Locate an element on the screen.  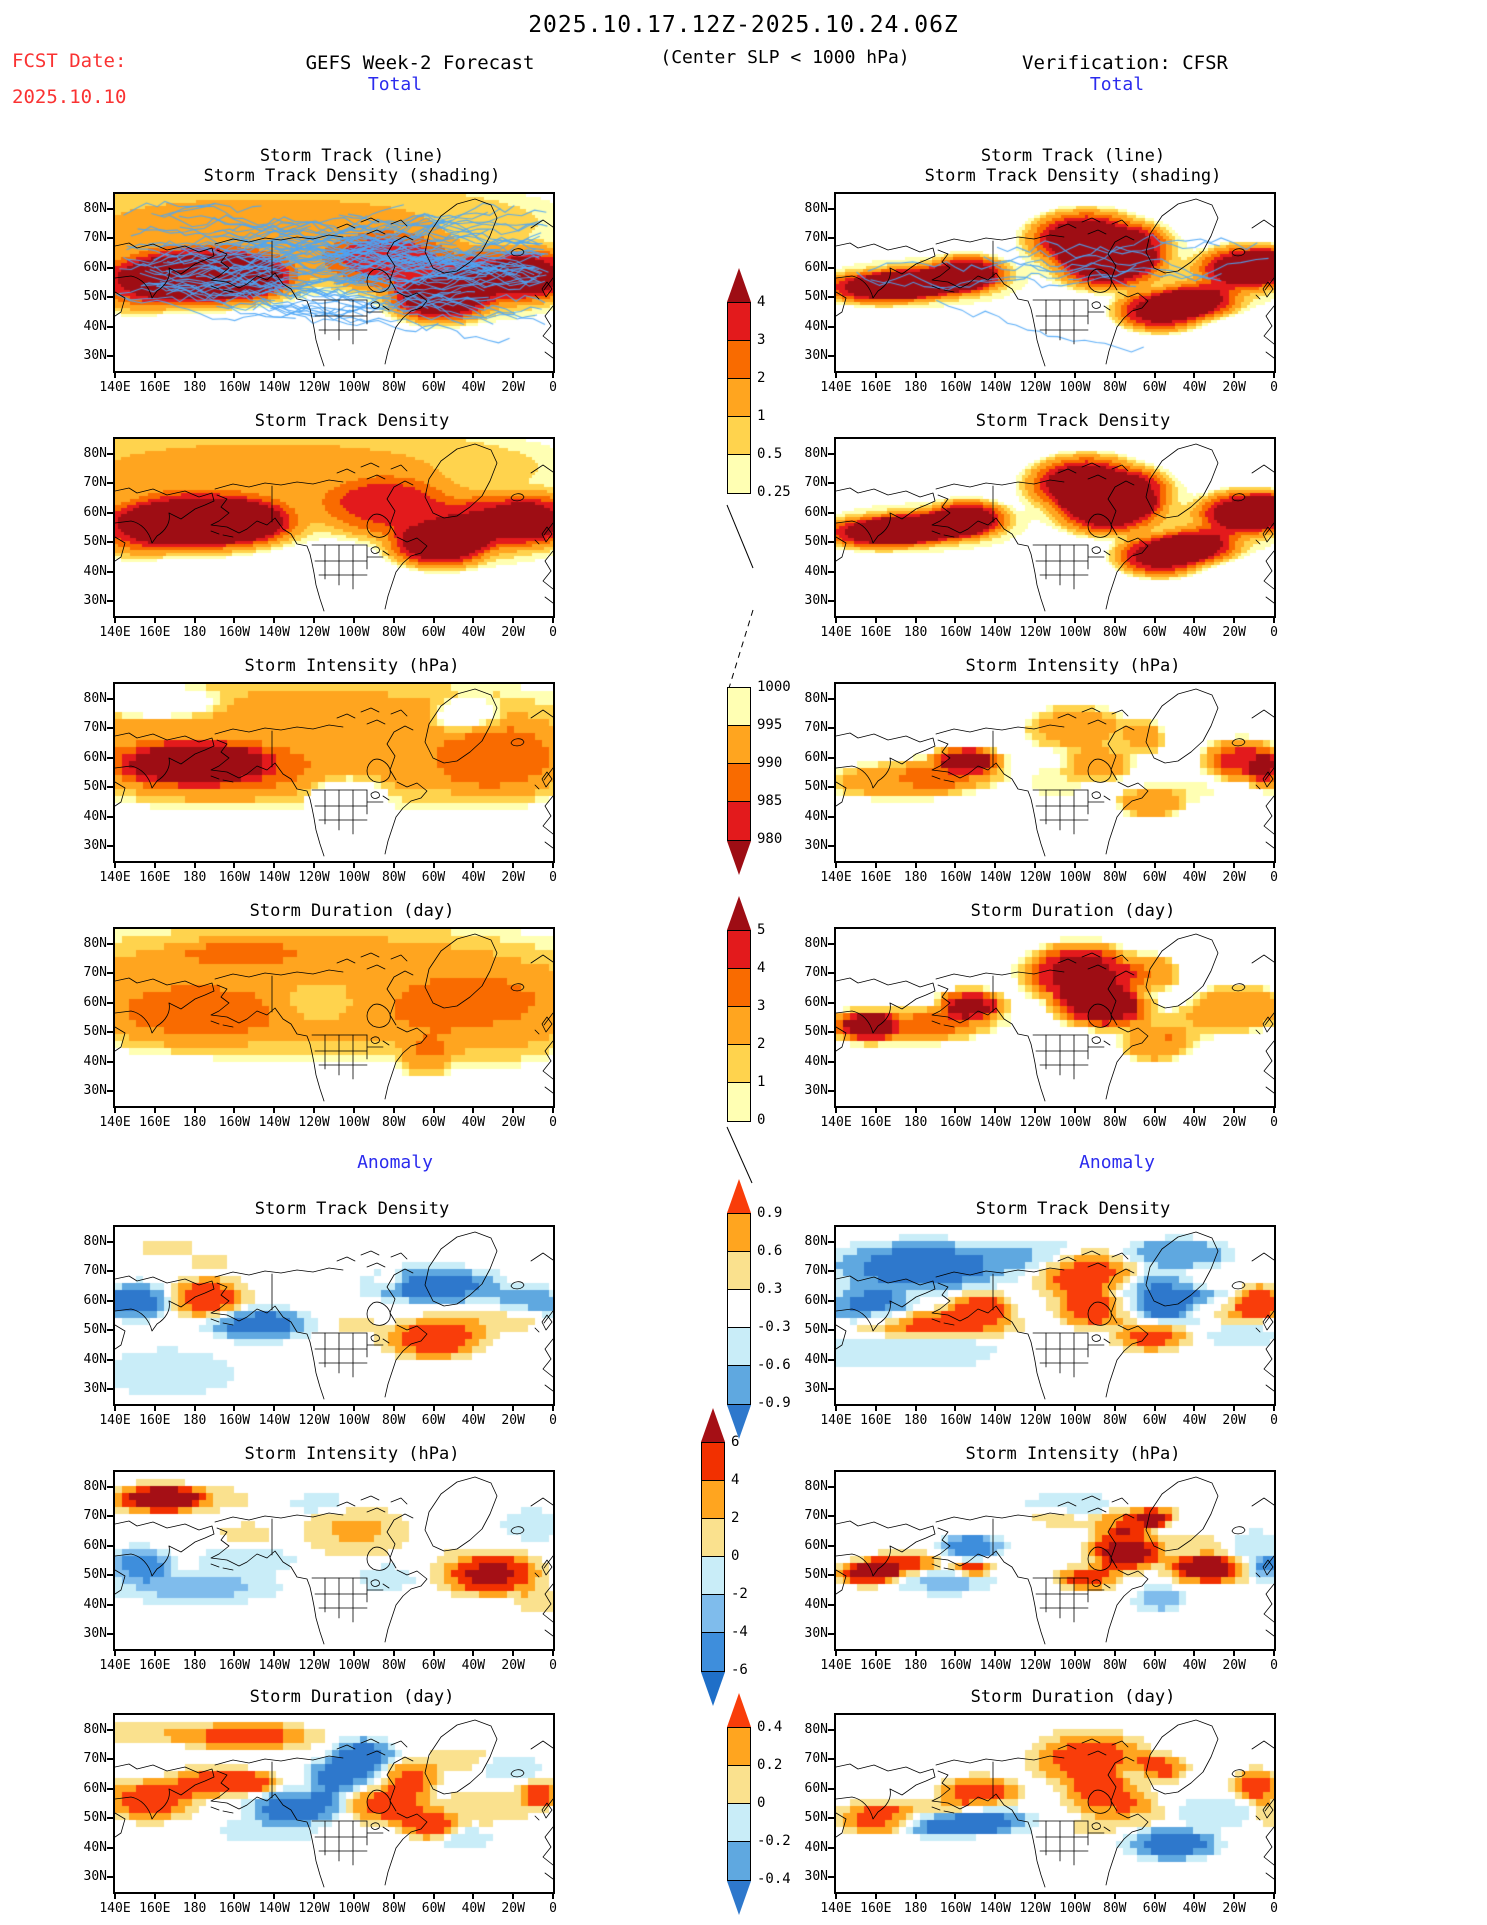
field-canvas-cfsr-track-line-density is located at coordinates (1055, 282).